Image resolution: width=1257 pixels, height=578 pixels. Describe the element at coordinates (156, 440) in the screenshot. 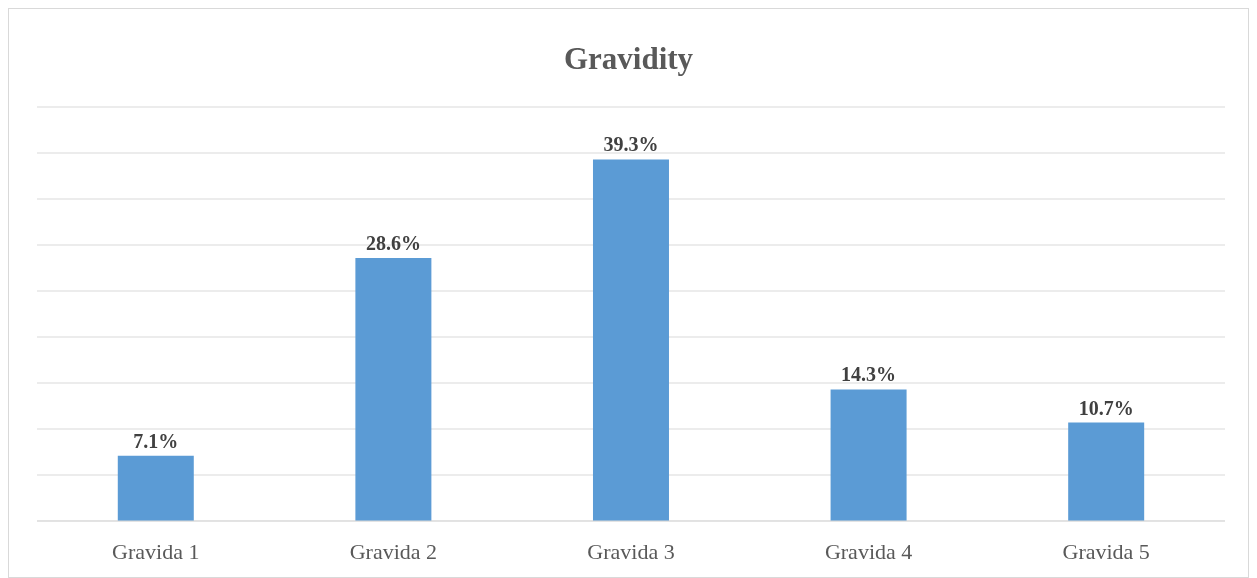

I see `data-label: 7.1%` at that location.